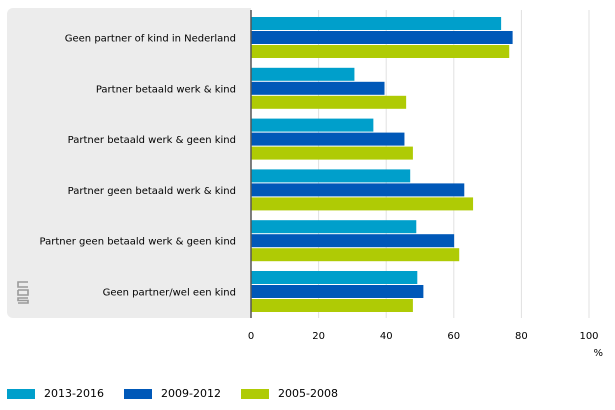  Describe the element at coordinates (150, 39) in the screenshot. I see `category-label: Geen partner of kind in Nederland` at that location.